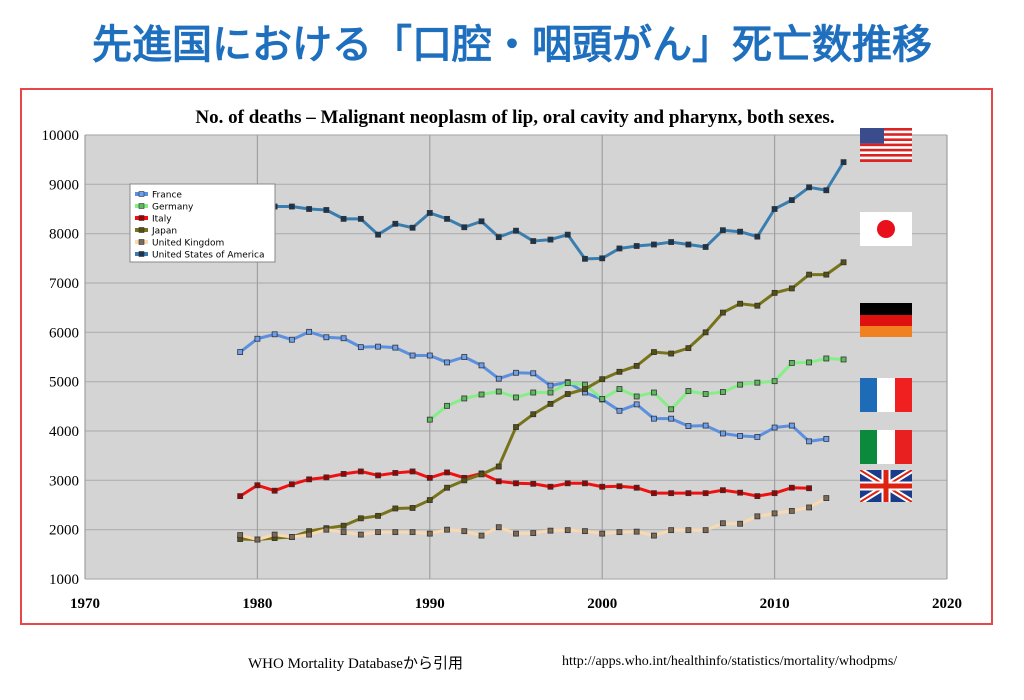 This screenshot has width=1024, height=700. I want to click on legend-label: United States of America, so click(208, 256).